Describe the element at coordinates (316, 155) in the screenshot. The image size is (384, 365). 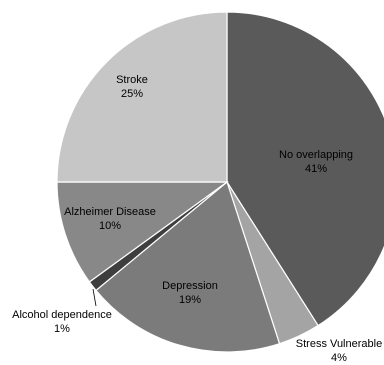
I see `slice-label-no-overlapping: No overlapping` at that location.